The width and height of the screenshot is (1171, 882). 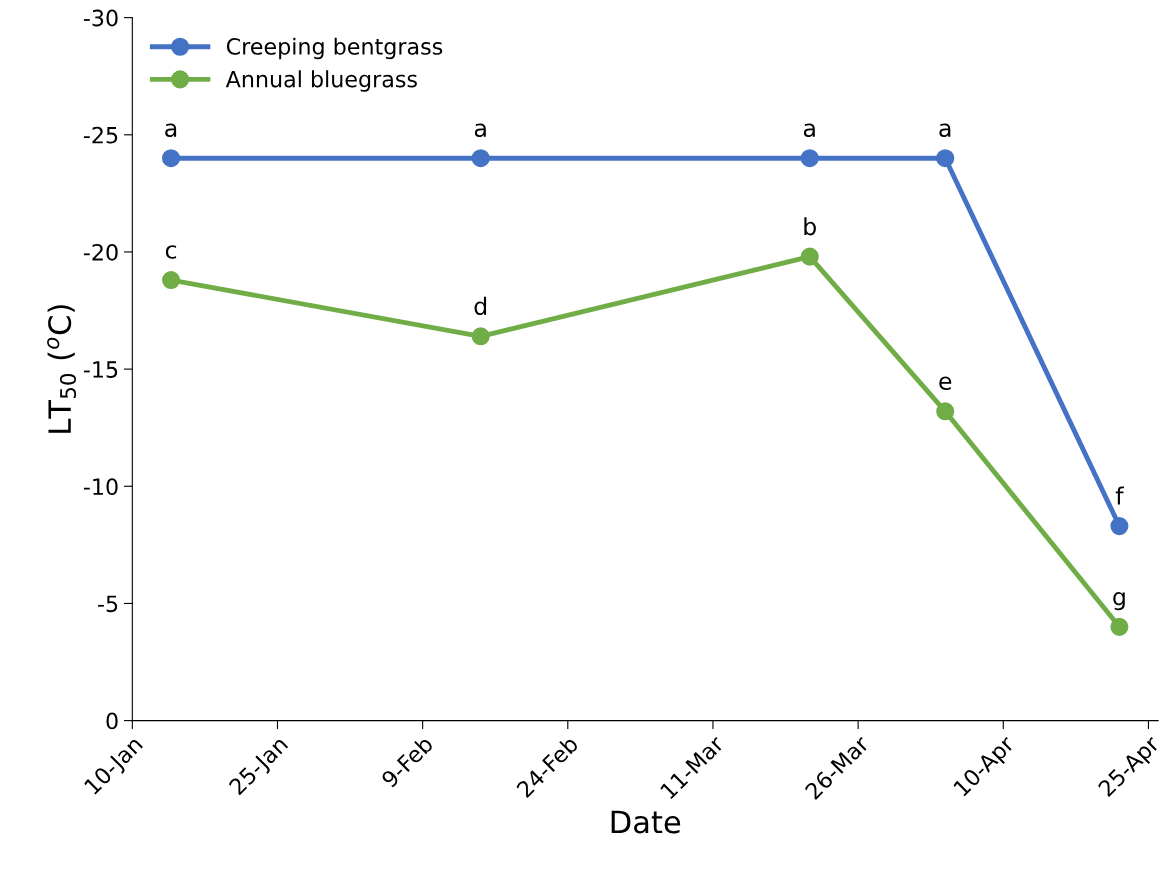 What do you see at coordinates (321, 81) in the screenshot?
I see `legend-label: Annual bluegrass` at bounding box center [321, 81].